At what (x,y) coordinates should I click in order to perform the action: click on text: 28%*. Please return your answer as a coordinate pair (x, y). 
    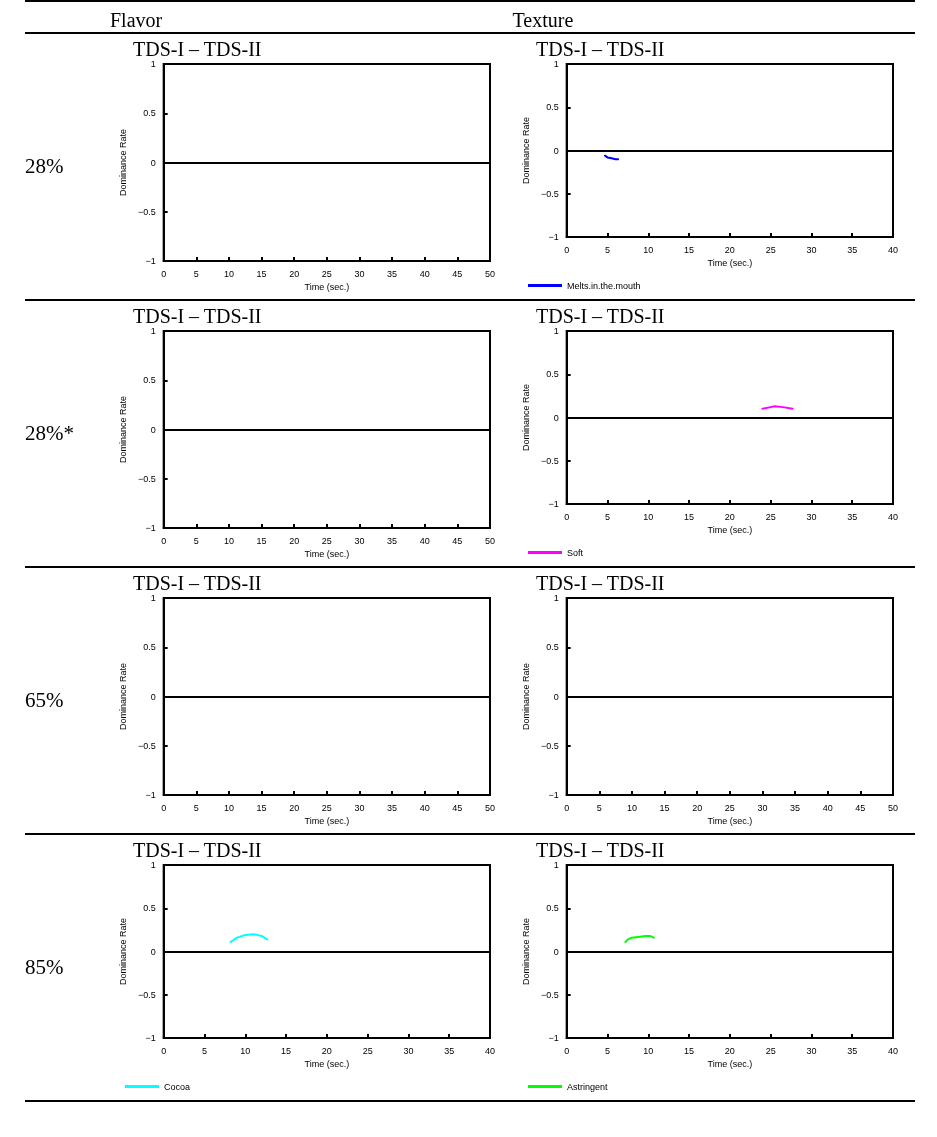
    Looking at the image, I should click on (67, 433).